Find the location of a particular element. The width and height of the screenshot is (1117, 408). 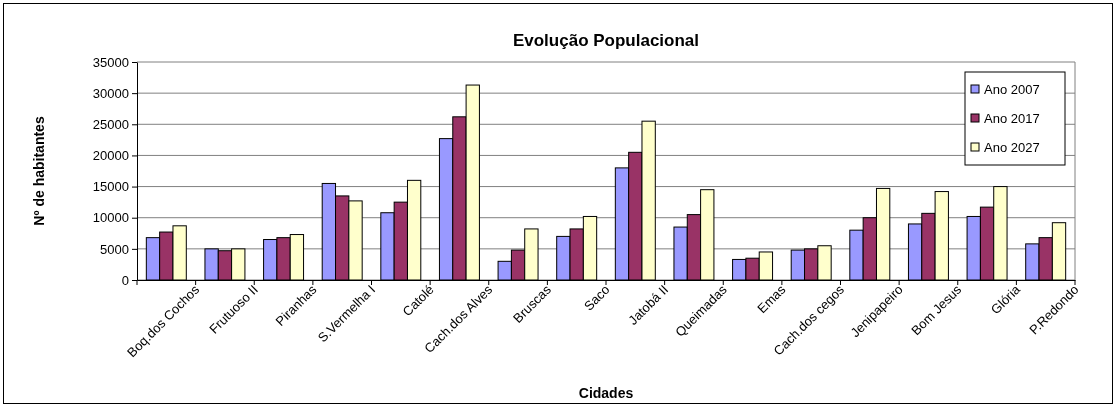

y-tick-label: 10000 is located at coordinates (110, 218).